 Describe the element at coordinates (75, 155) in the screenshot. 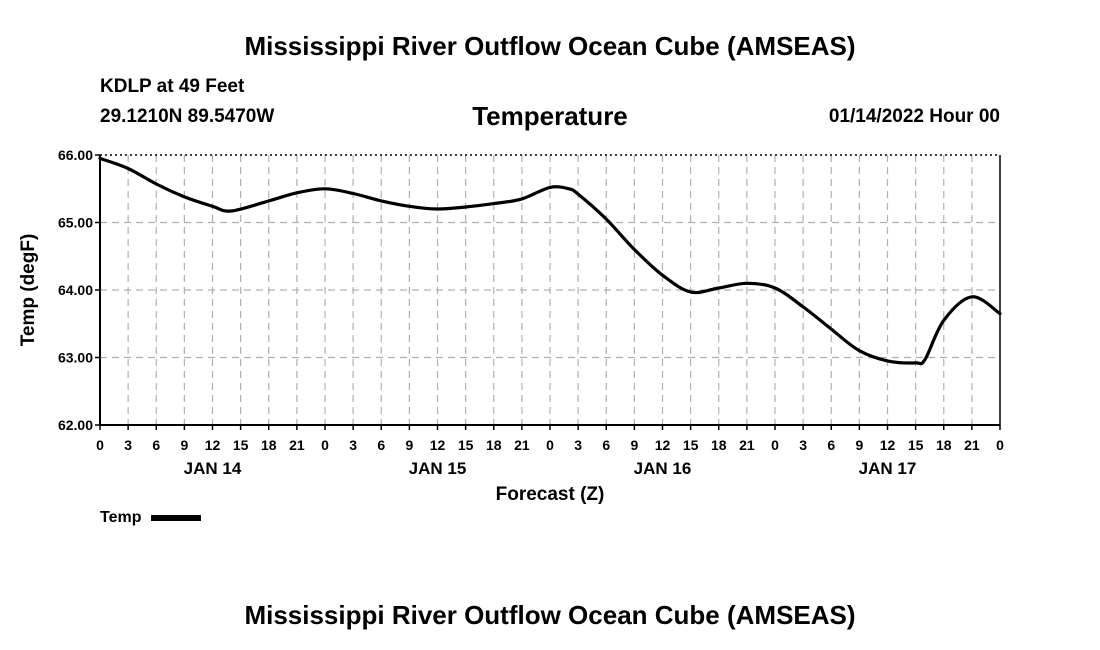

I see `y-tick-label: 66.00` at that location.